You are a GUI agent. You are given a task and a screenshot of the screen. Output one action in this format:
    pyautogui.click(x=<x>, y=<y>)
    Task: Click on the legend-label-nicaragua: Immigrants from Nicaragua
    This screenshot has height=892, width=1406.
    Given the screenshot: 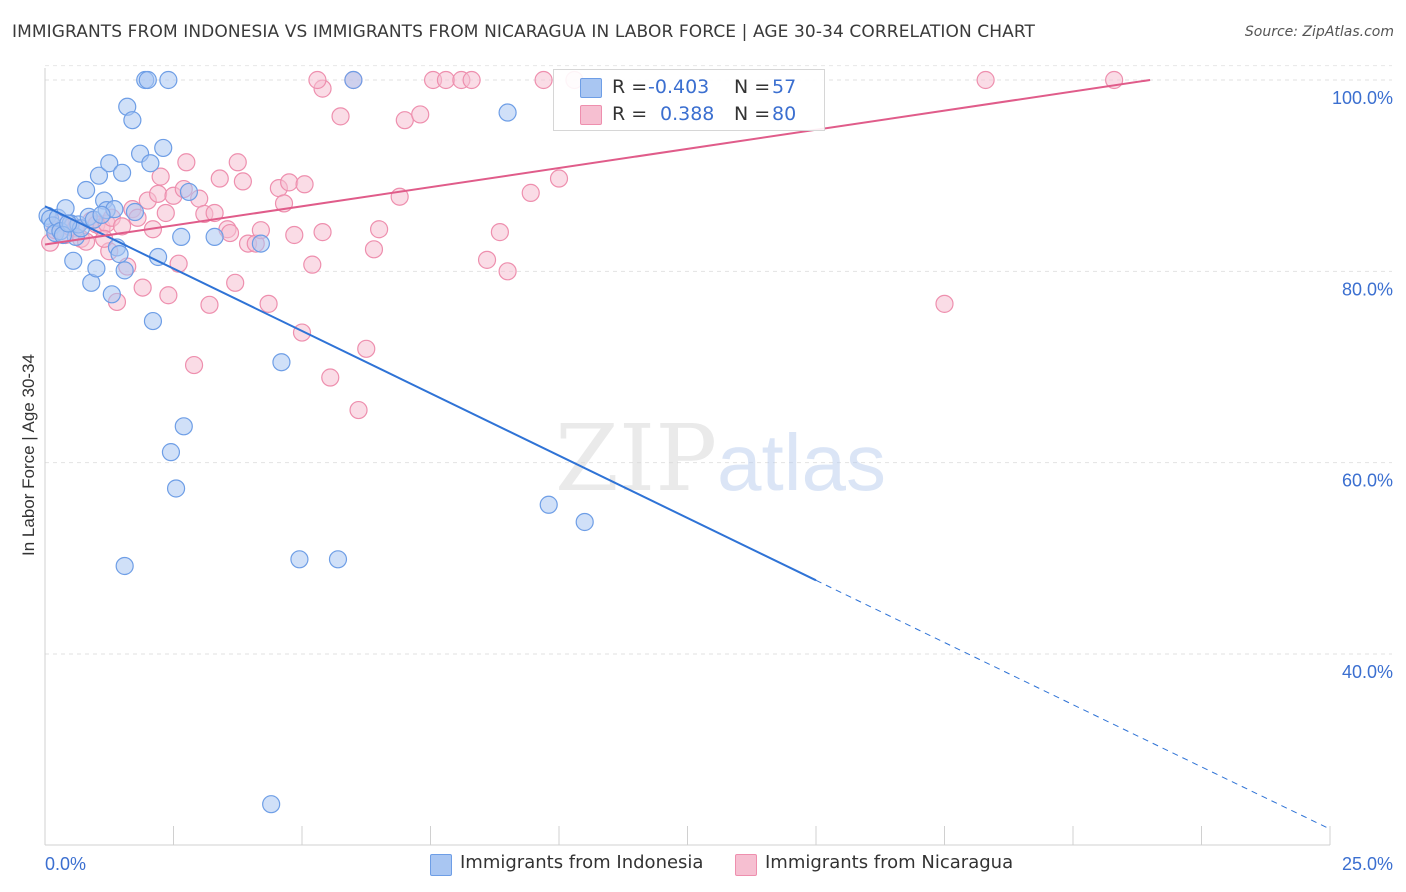 What is the action you would take?
    pyautogui.click(x=889, y=862)
    